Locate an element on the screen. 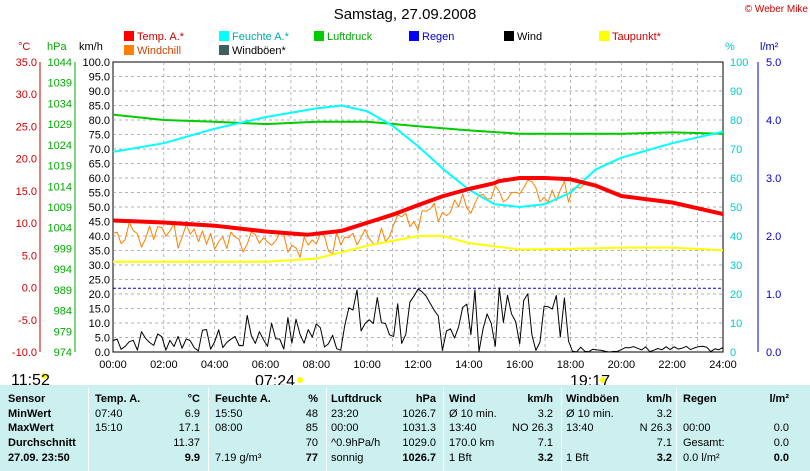 Image resolution: width=810 pixels, height=471 pixels. x-tick-label: 00:00 is located at coordinates (113, 365).